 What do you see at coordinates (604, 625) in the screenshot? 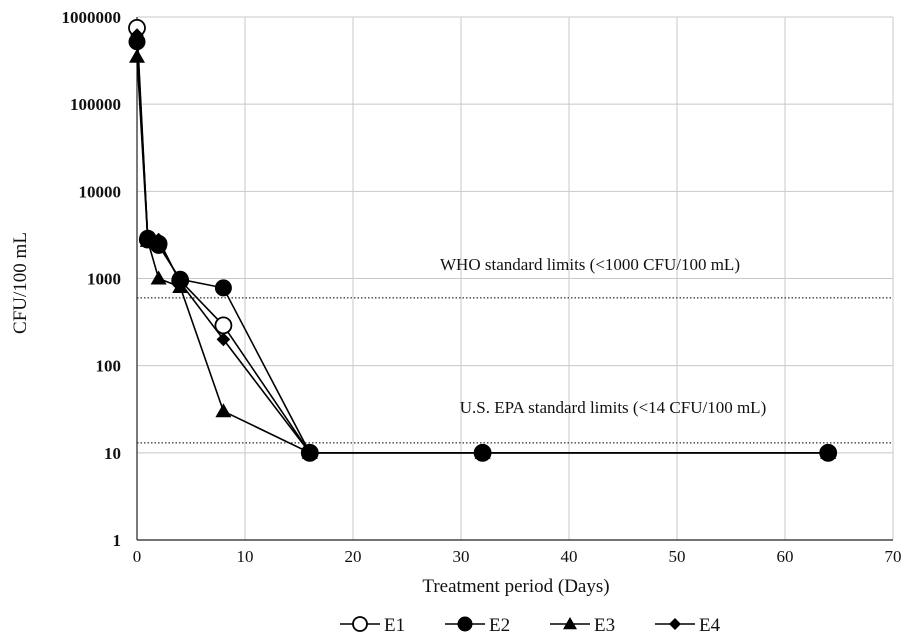
I see `legend-label-e3: E3` at bounding box center [604, 625].